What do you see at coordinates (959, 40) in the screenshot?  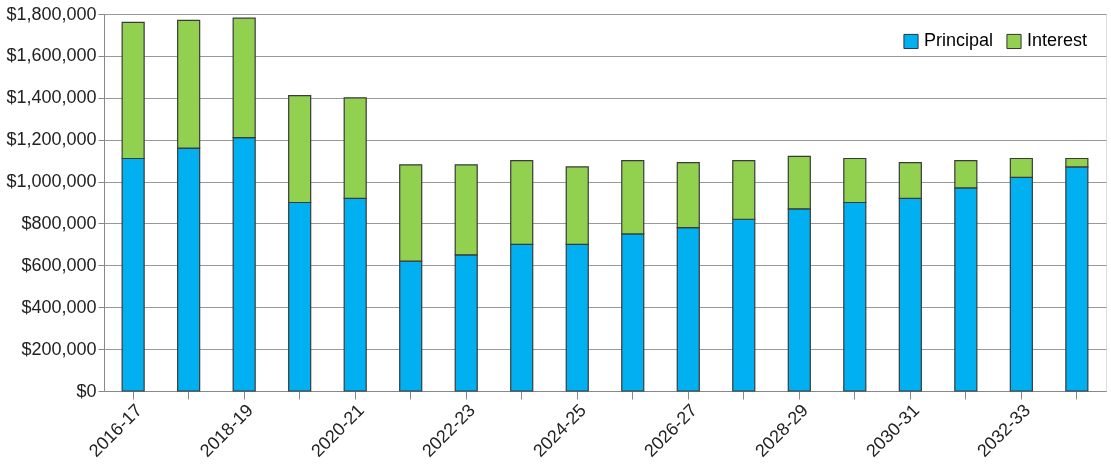 I see `legend-label: Principal` at bounding box center [959, 40].